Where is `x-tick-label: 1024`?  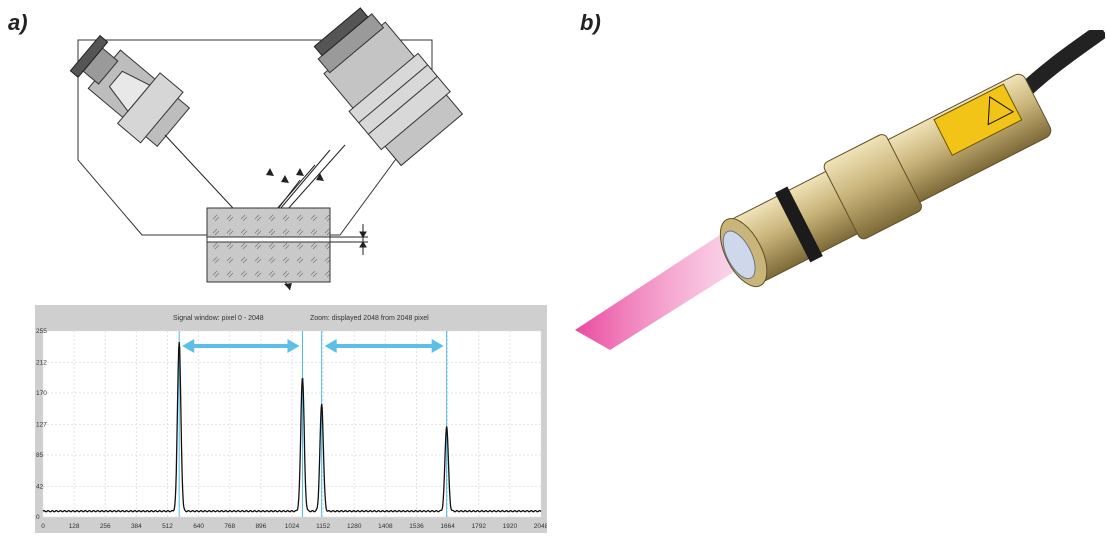
x-tick-label: 1024 is located at coordinates (292, 526).